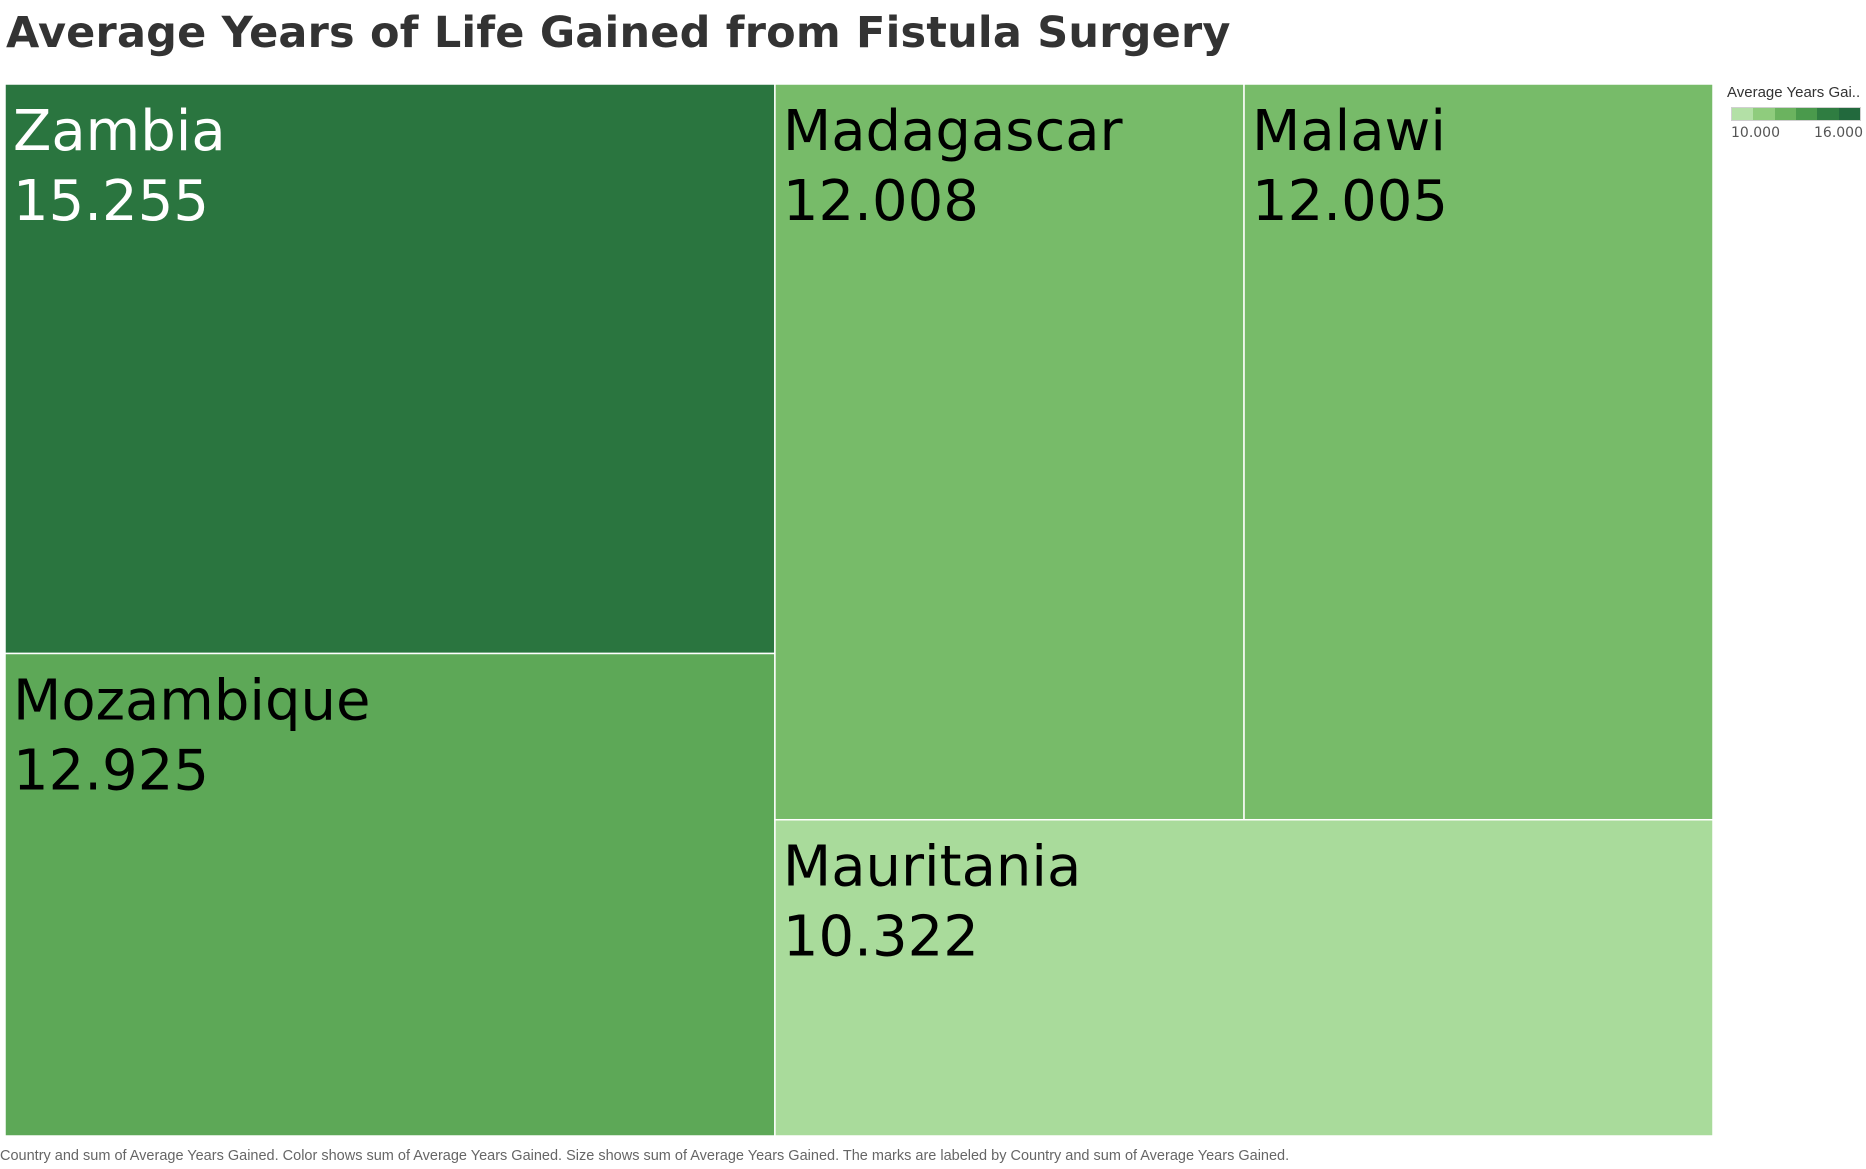 This screenshot has height=1169, width=1866. What do you see at coordinates (881, 201) in the screenshot?
I see `tile-value-madagascar: 12.008` at bounding box center [881, 201].